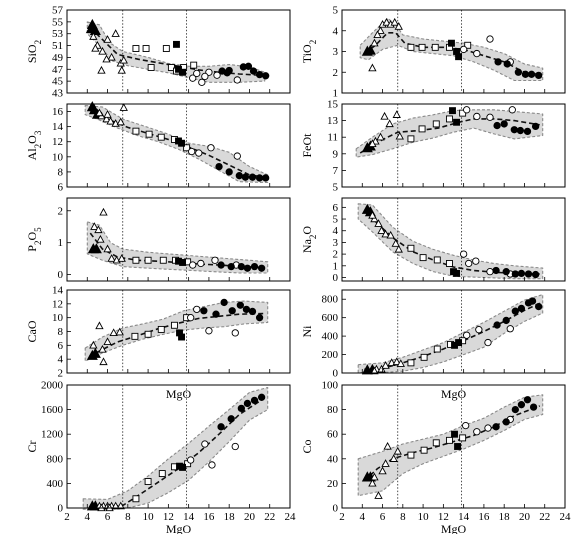 The height and width of the screenshot is (534, 579). What do you see at coordinates (58, 127) in the screenshot?
I see `y-tick-label: 14` at bounding box center [58, 127].